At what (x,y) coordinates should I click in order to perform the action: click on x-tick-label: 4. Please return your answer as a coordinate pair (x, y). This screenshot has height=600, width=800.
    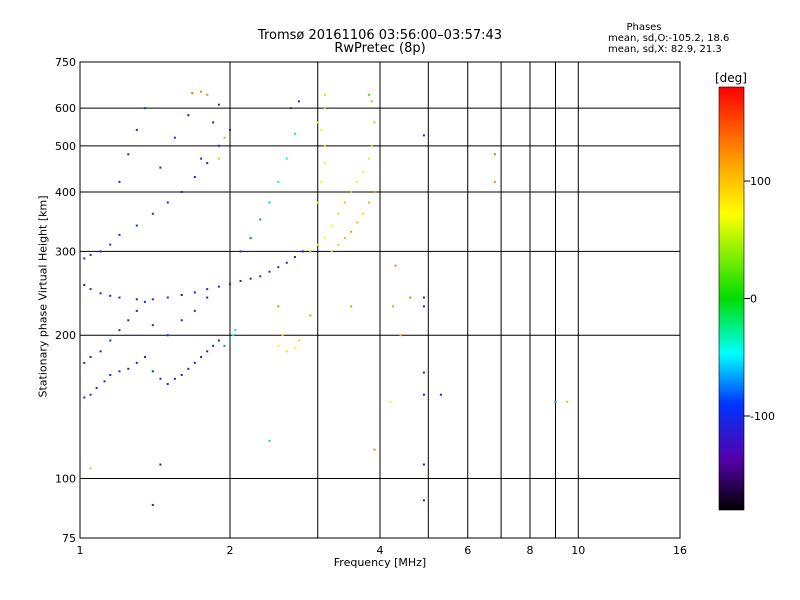
    Looking at the image, I should click on (380, 550).